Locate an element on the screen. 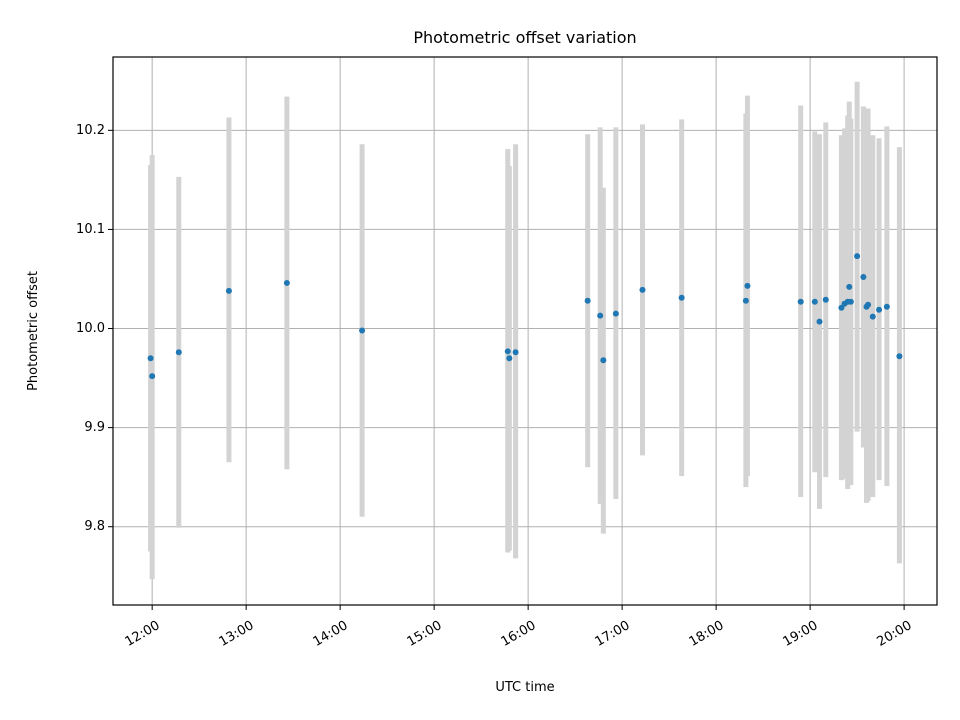 This screenshot has height=720, width=960. x-tick-label: 19:00 is located at coordinates (801, 634).